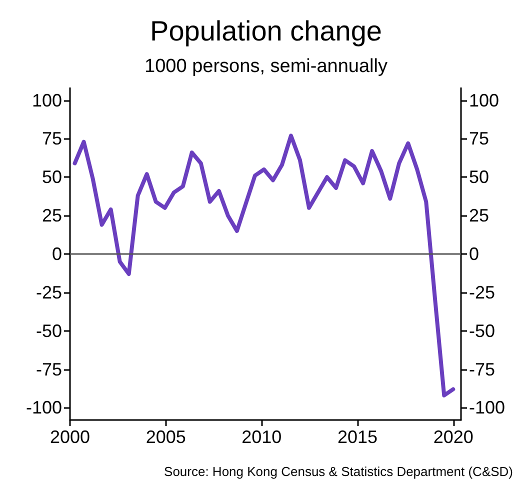  Describe the element at coordinates (49, 369) in the screenshot. I see `y-tick-label: -75` at that location.